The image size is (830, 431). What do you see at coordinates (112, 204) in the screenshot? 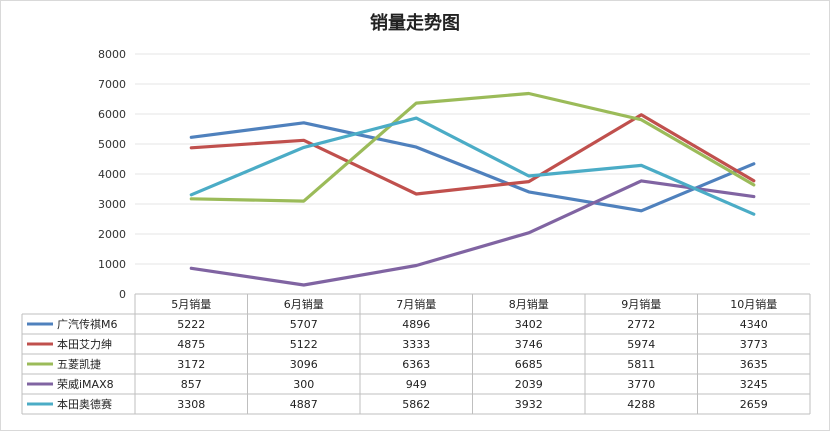
I see `y-tick-label: 3000` at bounding box center [112, 204].